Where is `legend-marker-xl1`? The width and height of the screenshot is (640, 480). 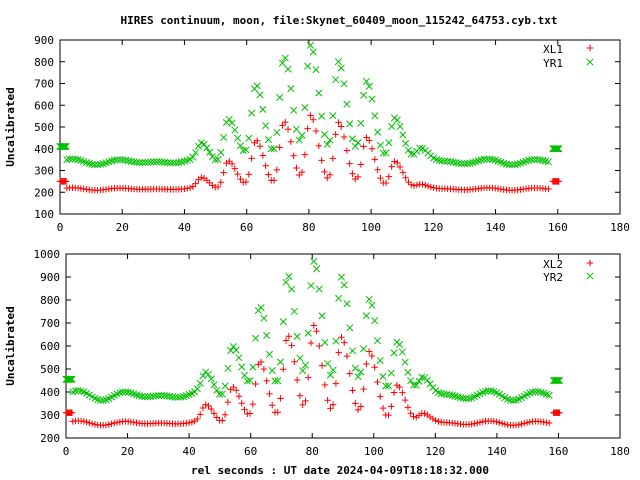 legend-marker-xl1 is located at coordinates (590, 48).